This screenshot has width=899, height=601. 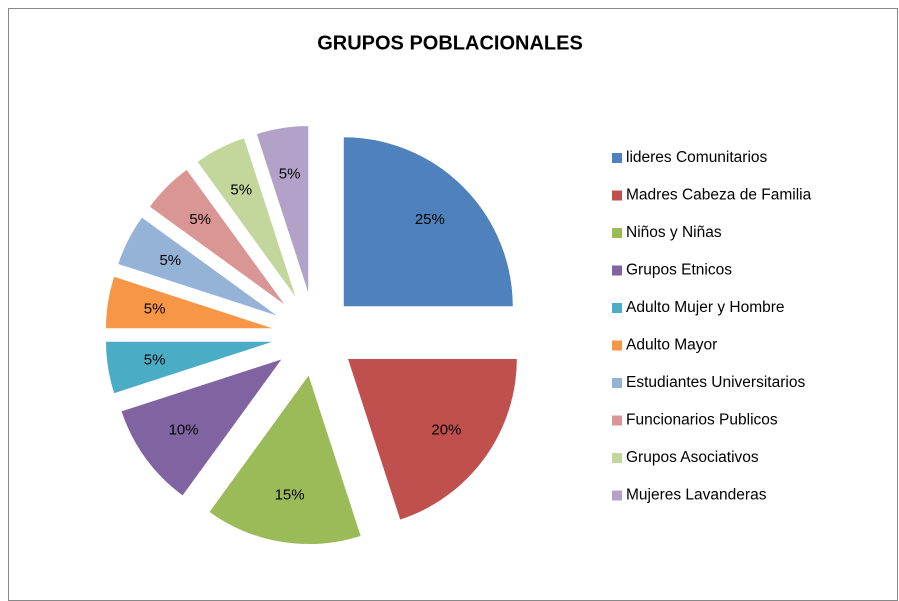 What do you see at coordinates (692, 457) in the screenshot?
I see `legend-label: Grupos Asociativos` at bounding box center [692, 457].